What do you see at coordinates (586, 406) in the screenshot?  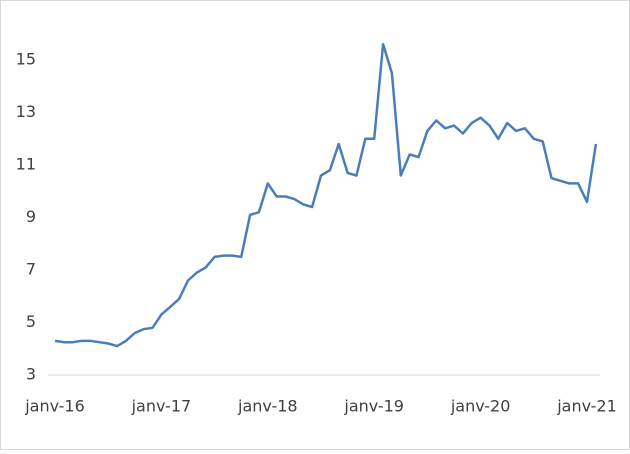 I see `x-tick-label: janv-21` at bounding box center [586, 406].